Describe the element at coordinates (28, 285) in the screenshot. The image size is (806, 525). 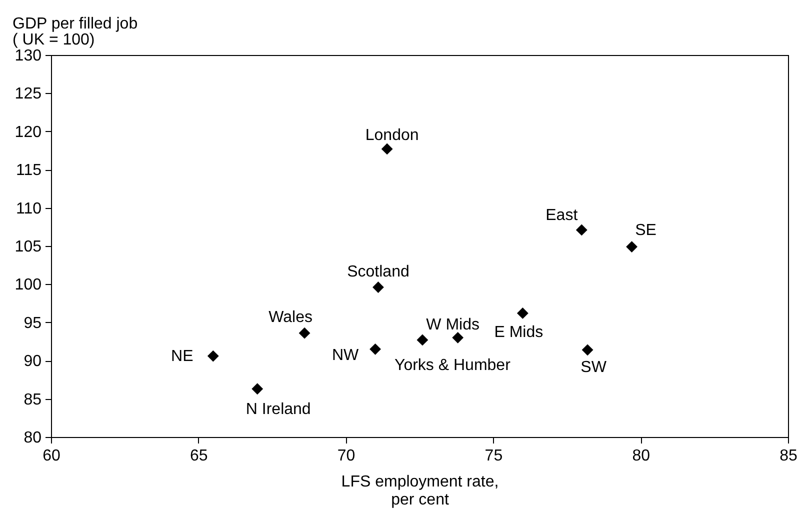
I see `y-tick-label: 100` at that location.